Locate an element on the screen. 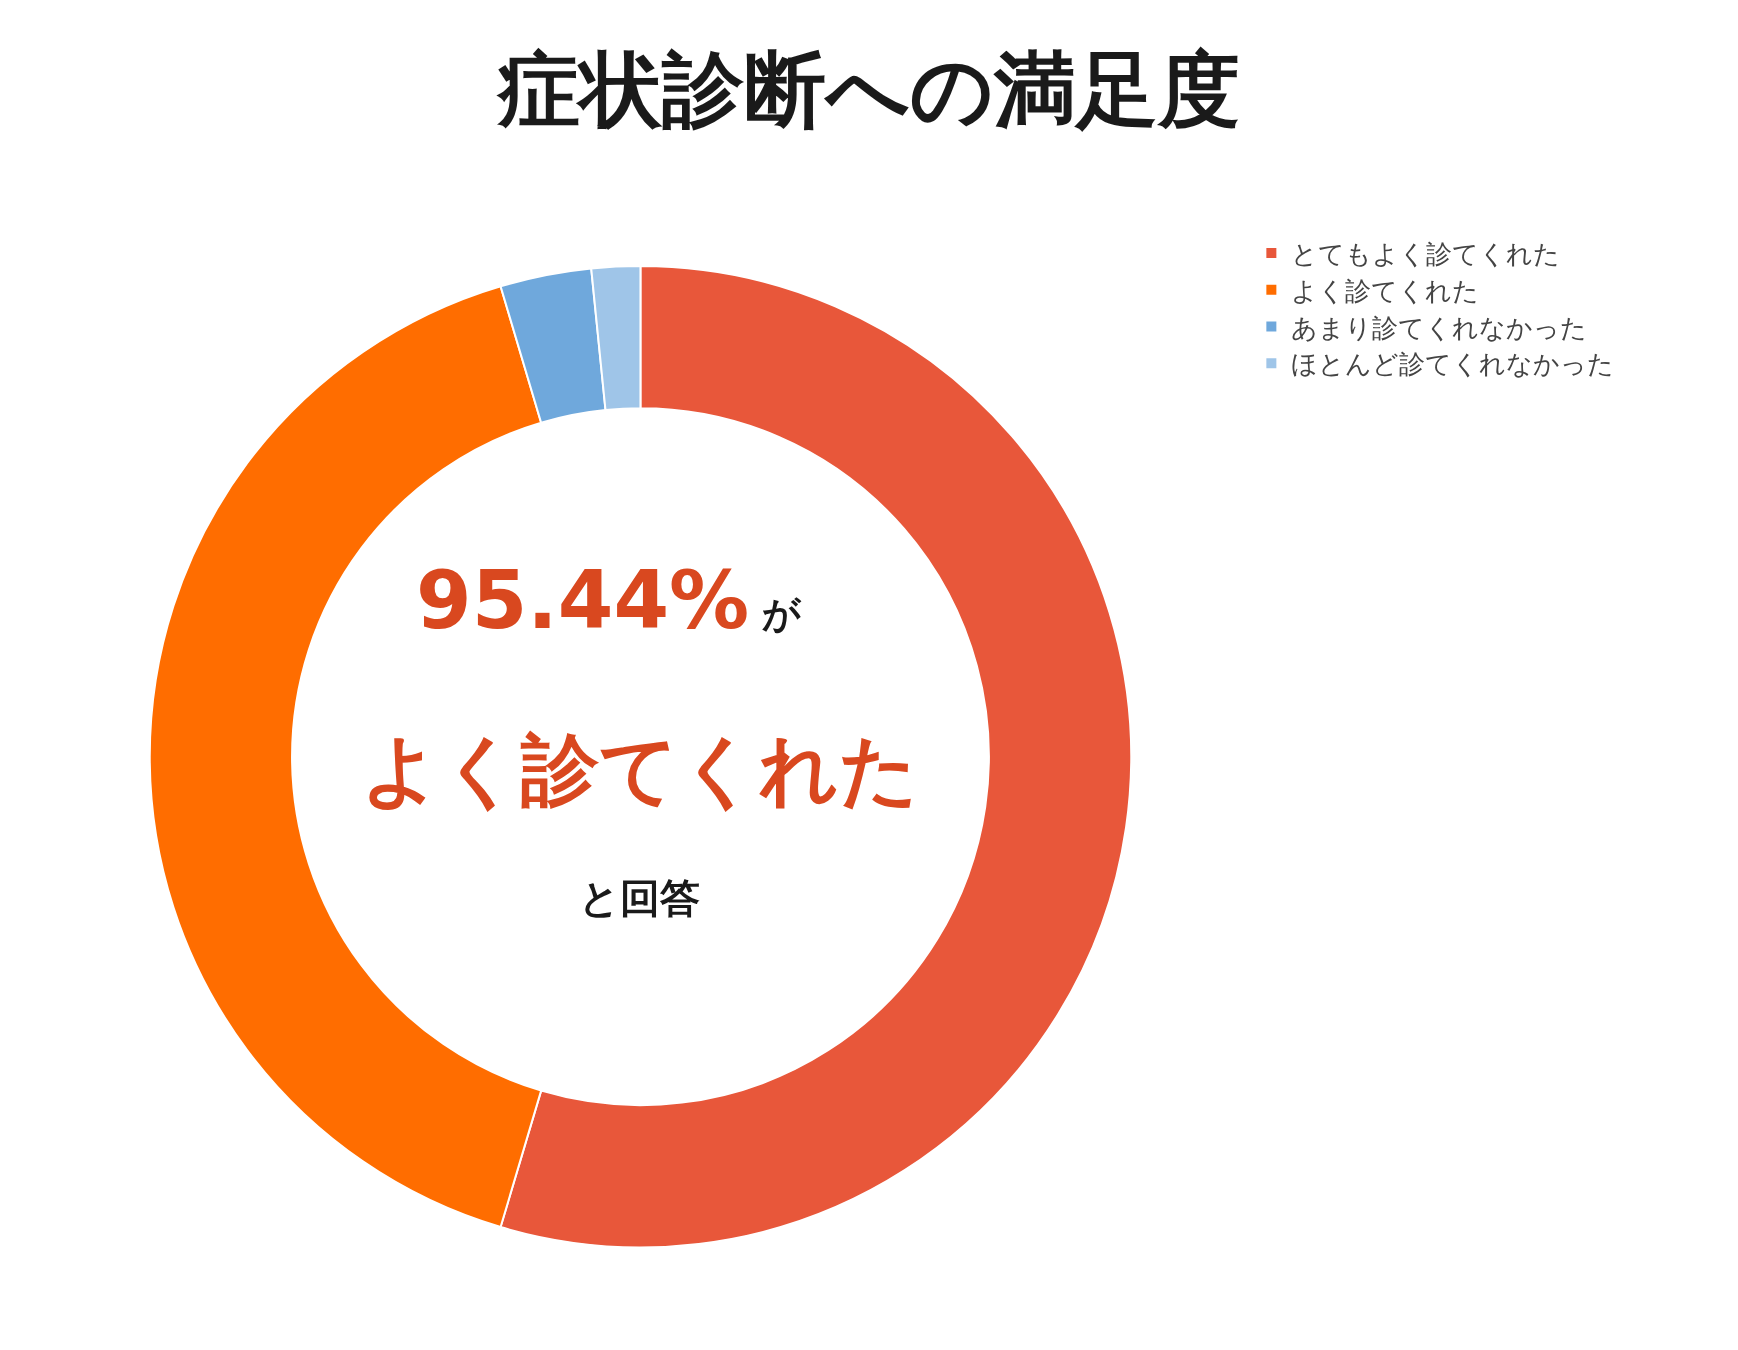 This screenshot has height=1350, width=1738. legend-label: ほとんど診てくれなかった is located at coordinates (1453, 364).